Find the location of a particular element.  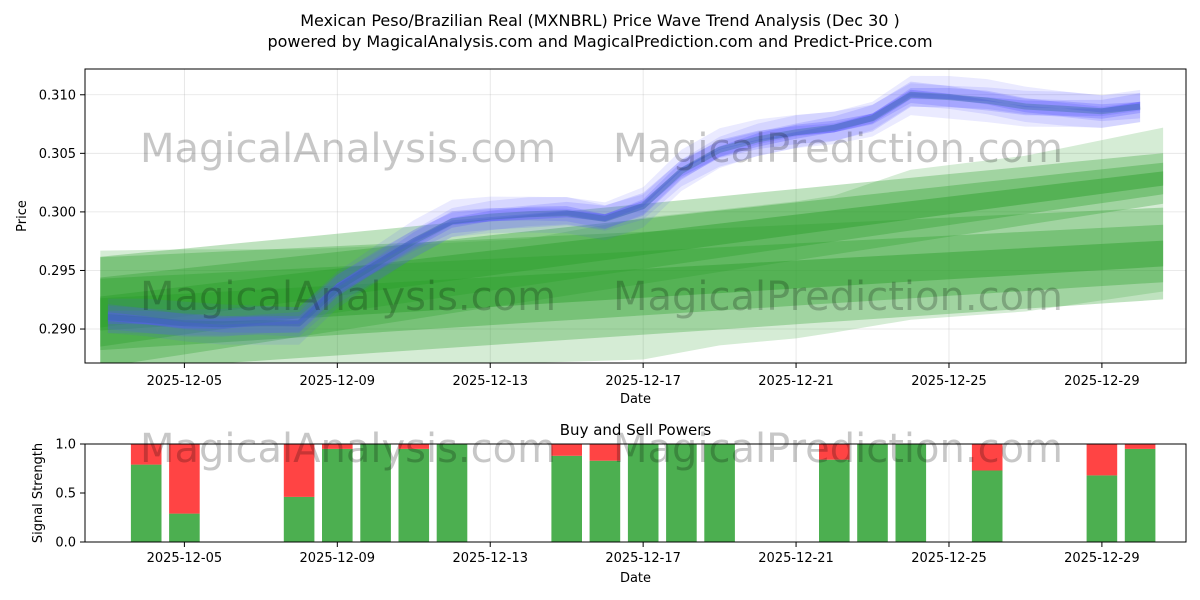

sub-x-tick-label: 2025-12-13 is located at coordinates (490, 558).